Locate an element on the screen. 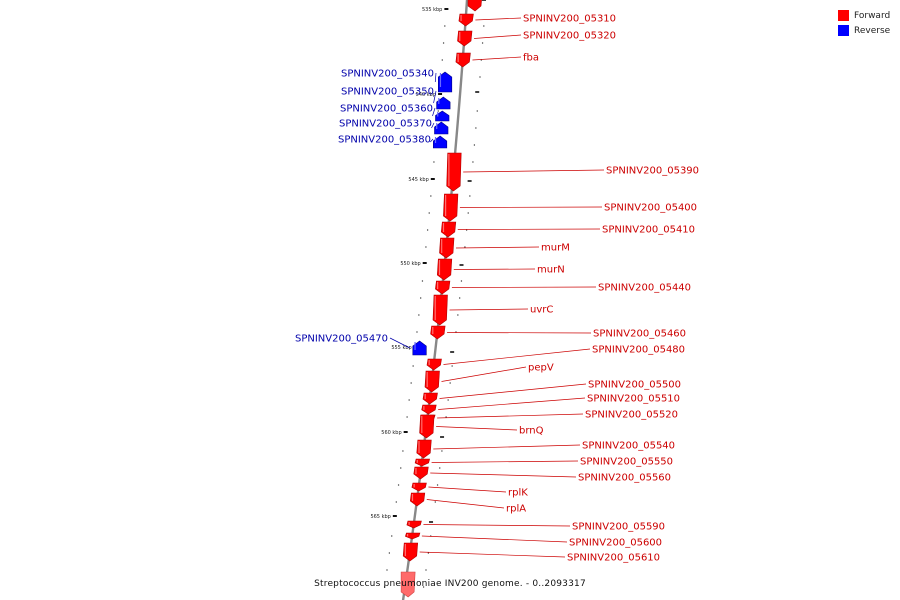  gene-label: SPNINV200_05600 is located at coordinates (615, 543).